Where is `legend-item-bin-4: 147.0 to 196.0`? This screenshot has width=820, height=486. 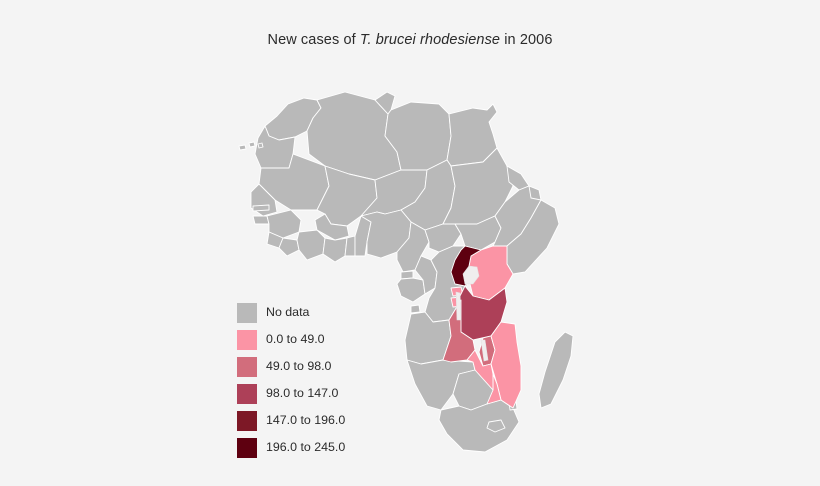 legend-item-bin-4: 147.0 to 196.0 is located at coordinates (317, 420).